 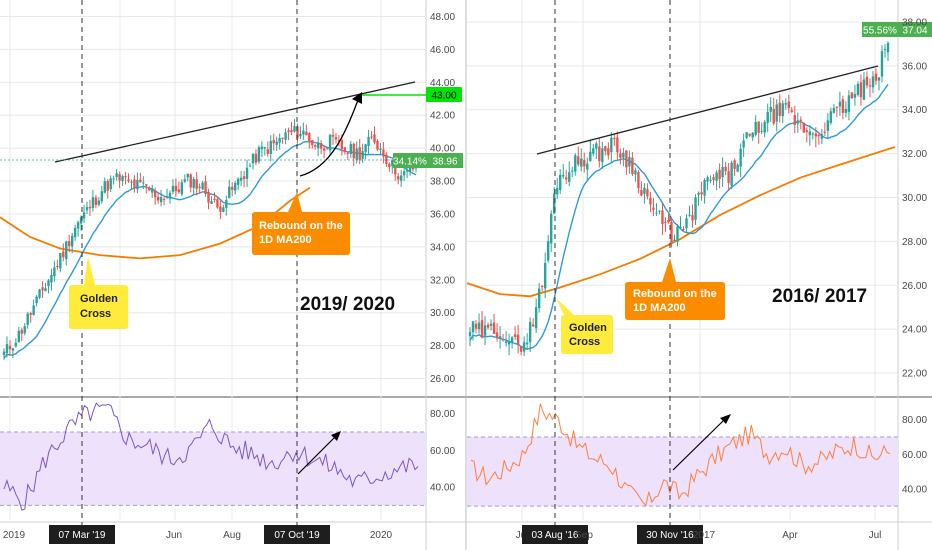 What do you see at coordinates (213, 468) in the screenshot?
I see `rsi-band-left` at bounding box center [213, 468].